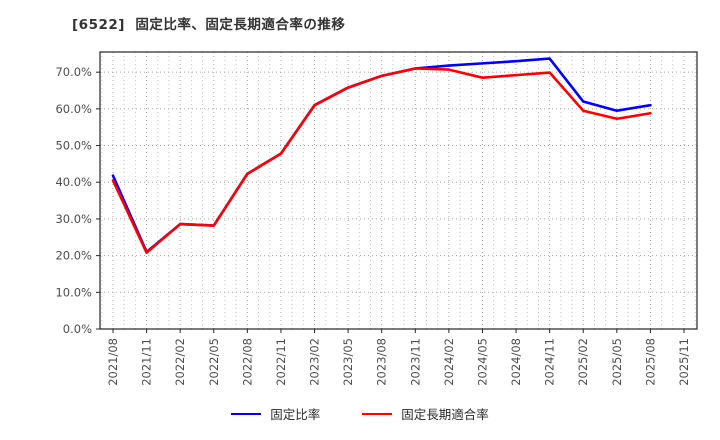 The height and width of the screenshot is (440, 720). I want to click on red-line-swatch-icon, so click(377, 413).